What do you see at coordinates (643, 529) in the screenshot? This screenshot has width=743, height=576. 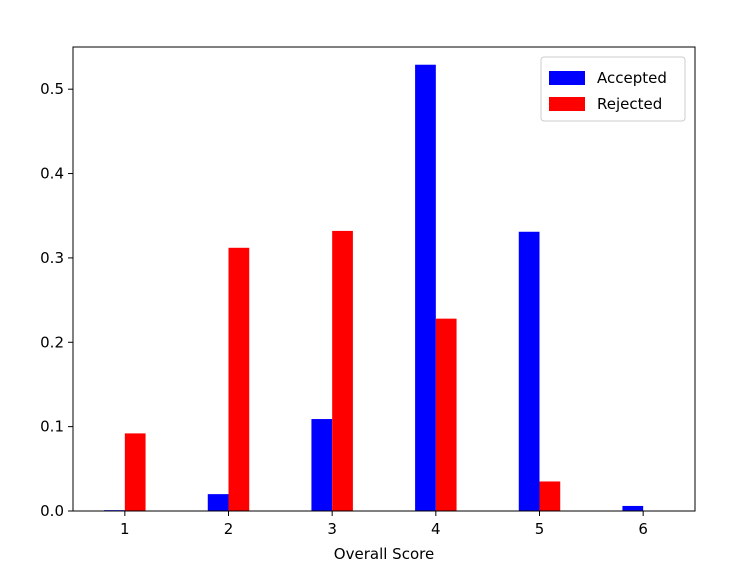 I see `x-tick-label: 6` at bounding box center [643, 529].